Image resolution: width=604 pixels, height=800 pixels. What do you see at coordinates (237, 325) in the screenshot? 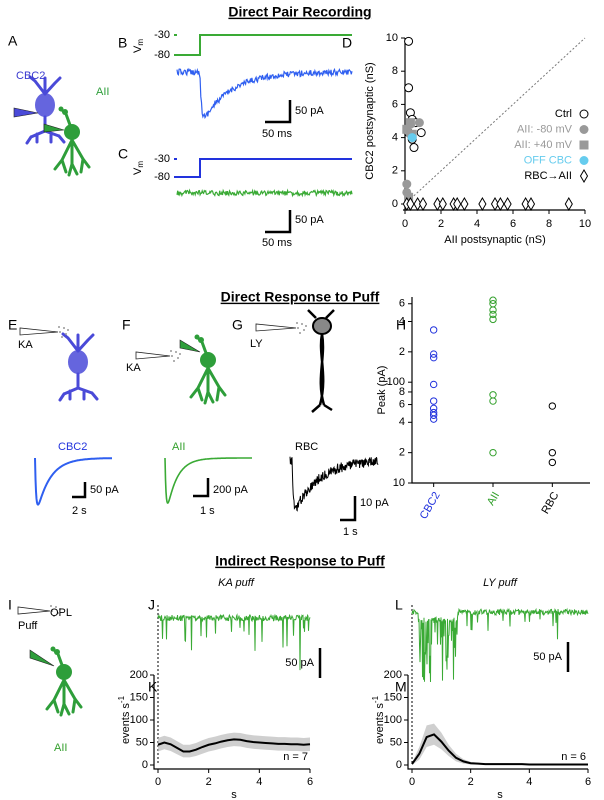
I see `panel-letter: G` at bounding box center [237, 325].